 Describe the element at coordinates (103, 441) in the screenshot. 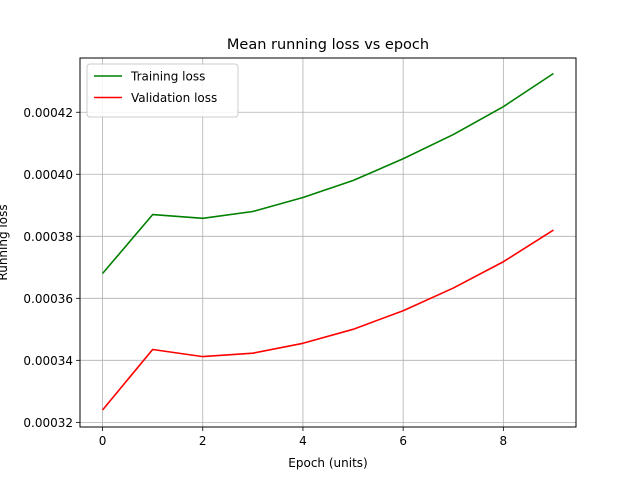

I see `x-tick-label: 0` at that location.